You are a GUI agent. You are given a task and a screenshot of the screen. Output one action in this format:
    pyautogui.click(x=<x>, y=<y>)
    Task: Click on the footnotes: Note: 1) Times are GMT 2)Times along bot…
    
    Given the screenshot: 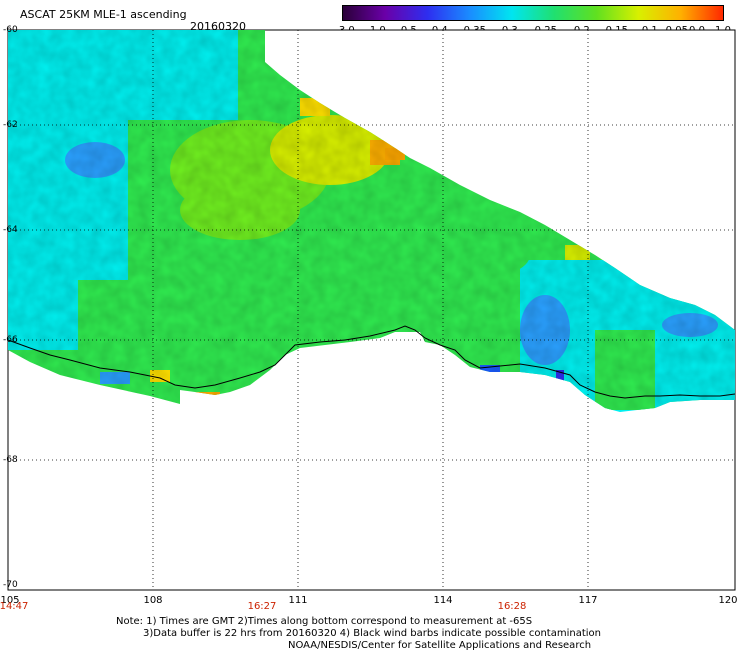 What is the action you would take?
    pyautogui.click(x=358, y=634)
    